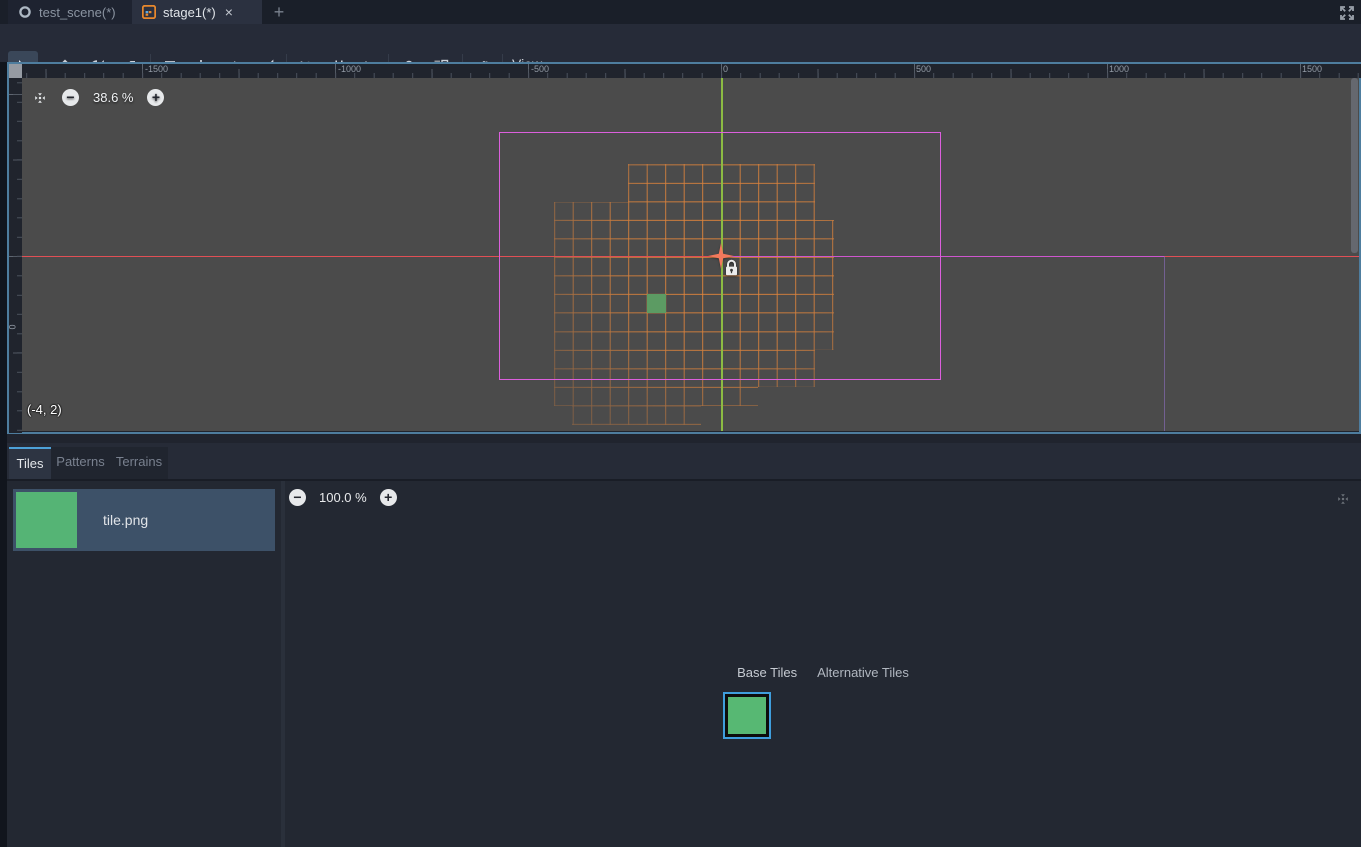 This screenshot has height=847, width=1361. I want to click on scene-tab-stage1: stage1(*) ×, so click(197, 12).